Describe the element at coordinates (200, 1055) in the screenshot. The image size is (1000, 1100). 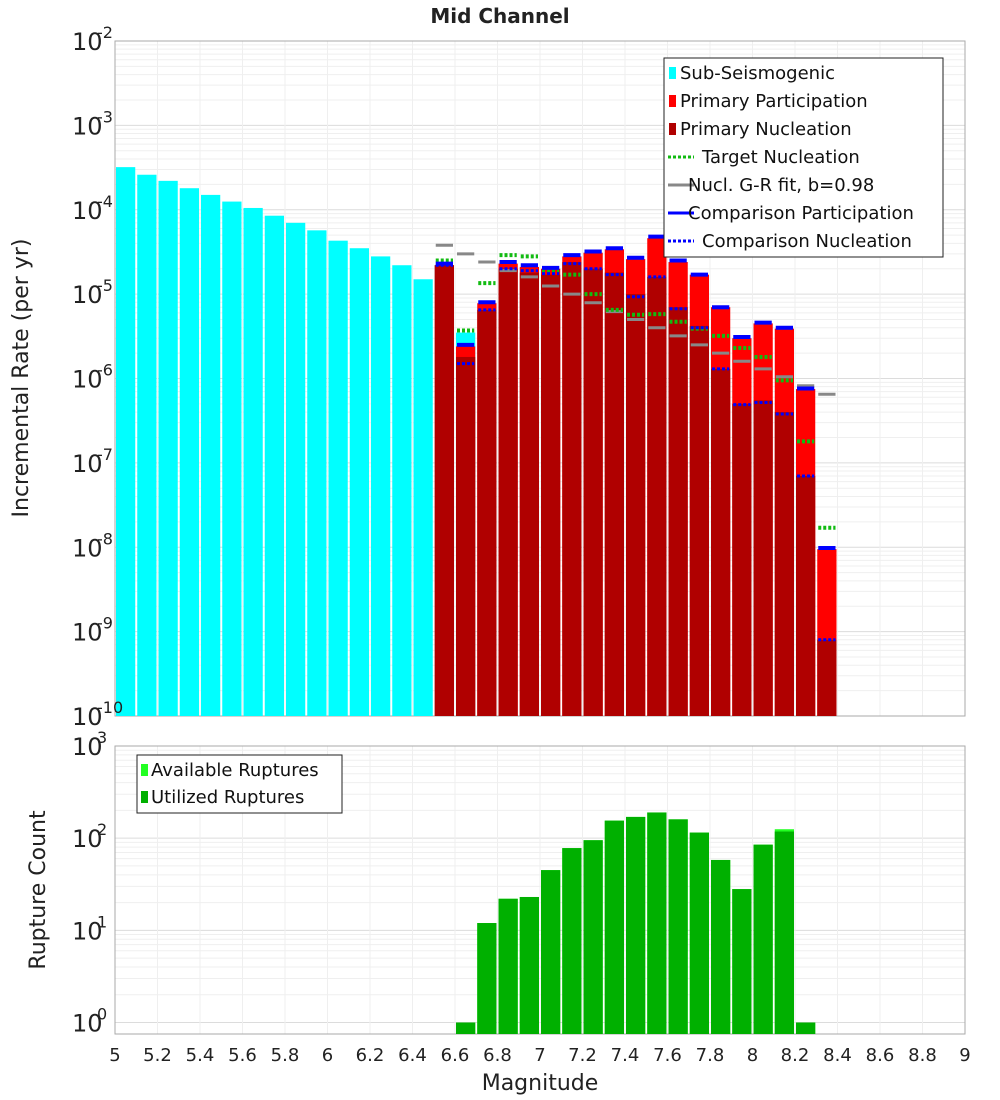
I see `x-tick-label: 5.4` at that location.